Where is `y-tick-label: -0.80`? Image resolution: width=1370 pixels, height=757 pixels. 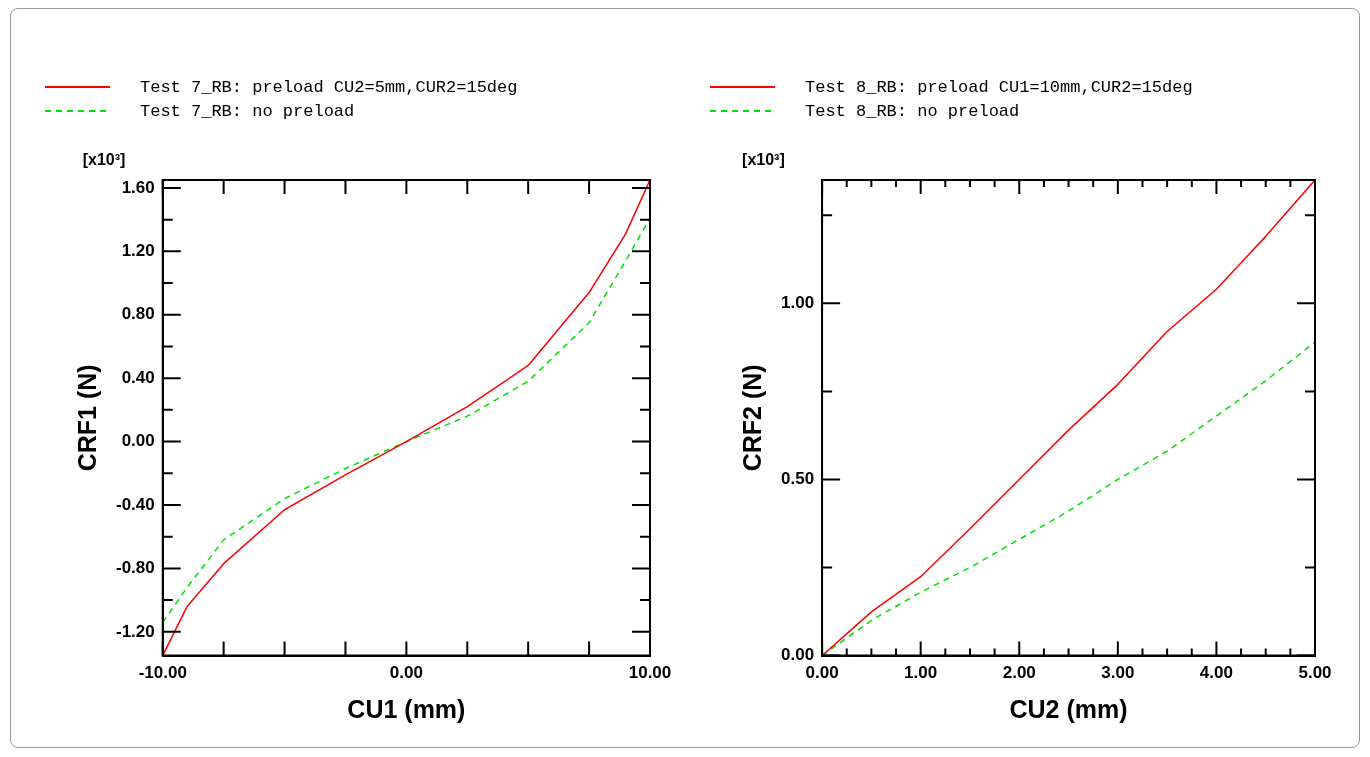 y-tick-label: -0.80 is located at coordinates (135, 568).